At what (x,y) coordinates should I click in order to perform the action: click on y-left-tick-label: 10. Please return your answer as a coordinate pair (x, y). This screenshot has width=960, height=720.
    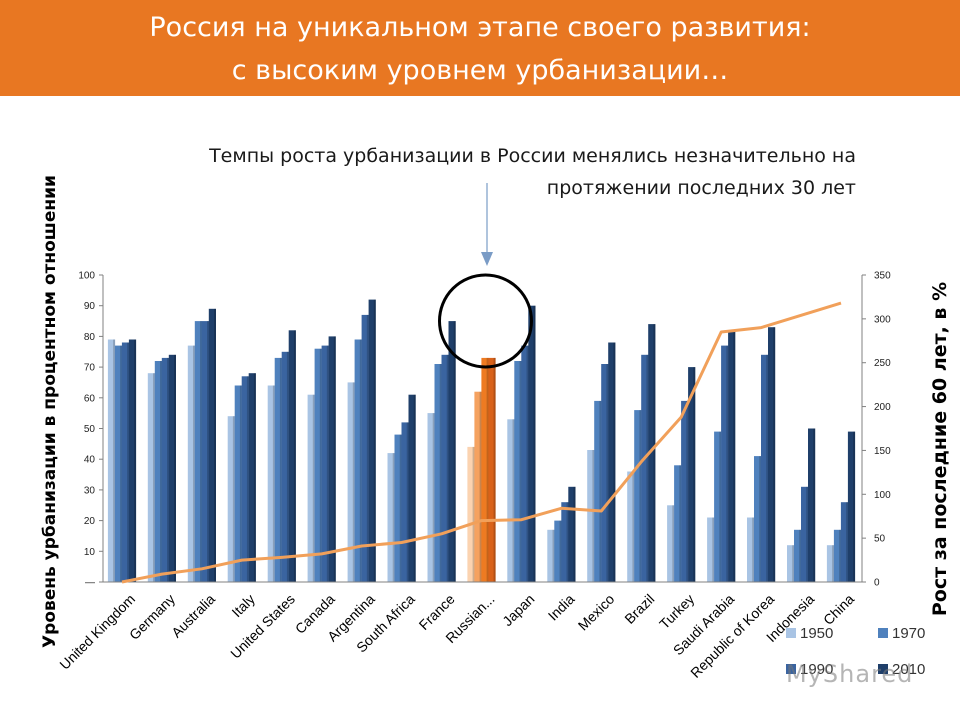
    Looking at the image, I should click on (90, 552).